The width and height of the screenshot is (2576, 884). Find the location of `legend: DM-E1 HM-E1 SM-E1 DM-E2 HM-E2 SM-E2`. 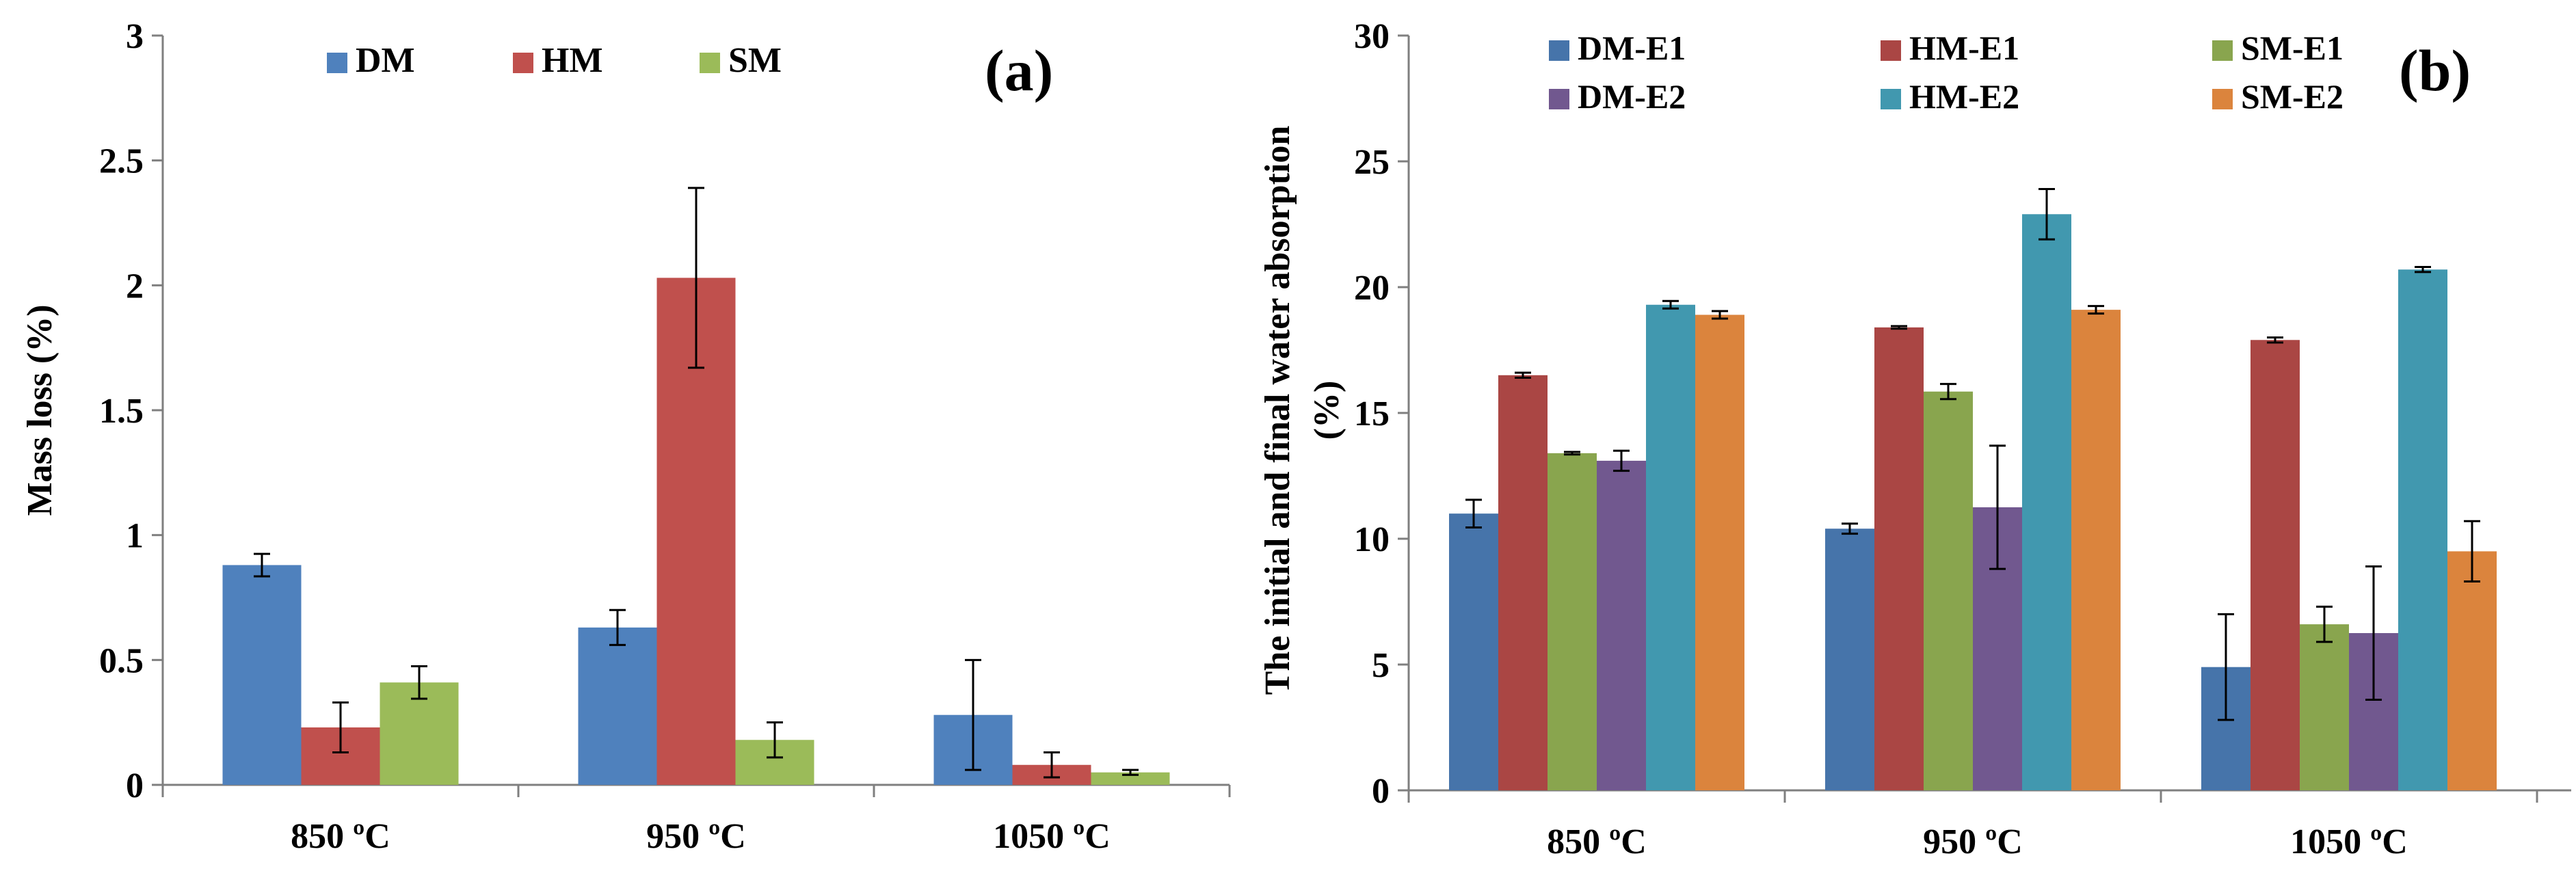

legend: DM-E1 HM-E1 SM-E1 DM-E2 HM-E2 SM-E2 is located at coordinates (1946, 72).